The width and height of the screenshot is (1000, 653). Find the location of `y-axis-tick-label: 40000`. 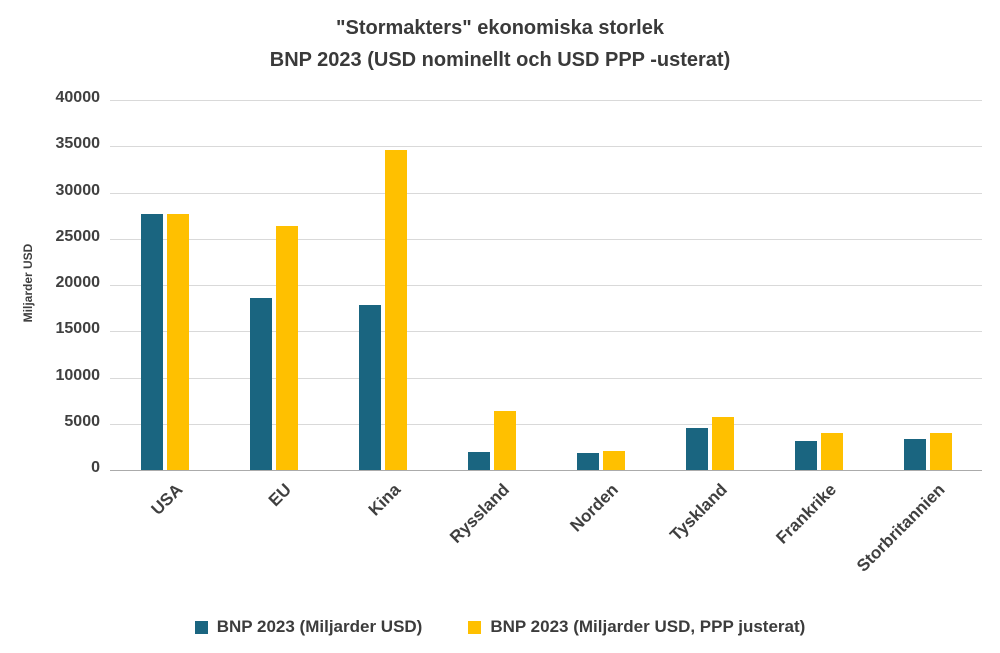

y-axis-tick-label: 40000 is located at coordinates (78, 97).